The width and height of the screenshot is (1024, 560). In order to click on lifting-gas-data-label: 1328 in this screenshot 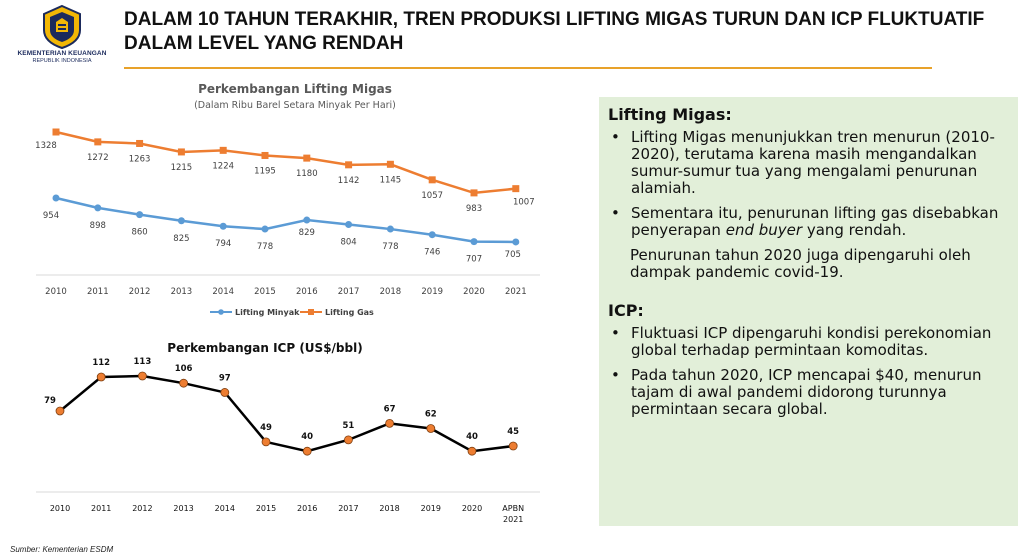, I will do `click(46, 146)`.